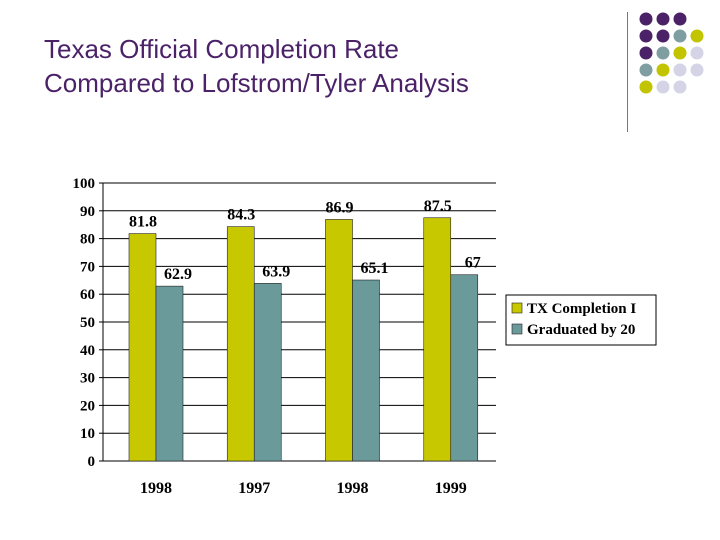 The height and width of the screenshot is (540, 720). I want to click on legend-label: Graduated by 20, so click(581, 330).